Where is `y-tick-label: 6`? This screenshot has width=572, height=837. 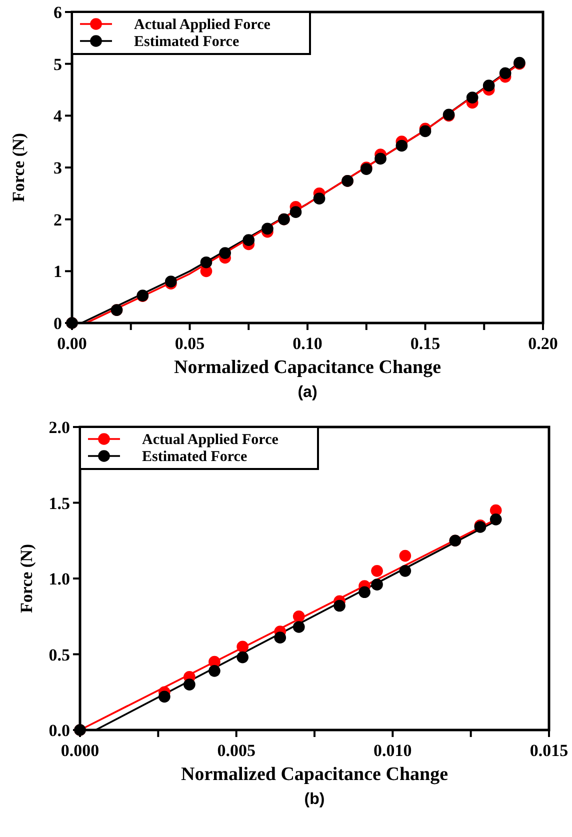 y-tick-label: 6 is located at coordinates (58, 12).